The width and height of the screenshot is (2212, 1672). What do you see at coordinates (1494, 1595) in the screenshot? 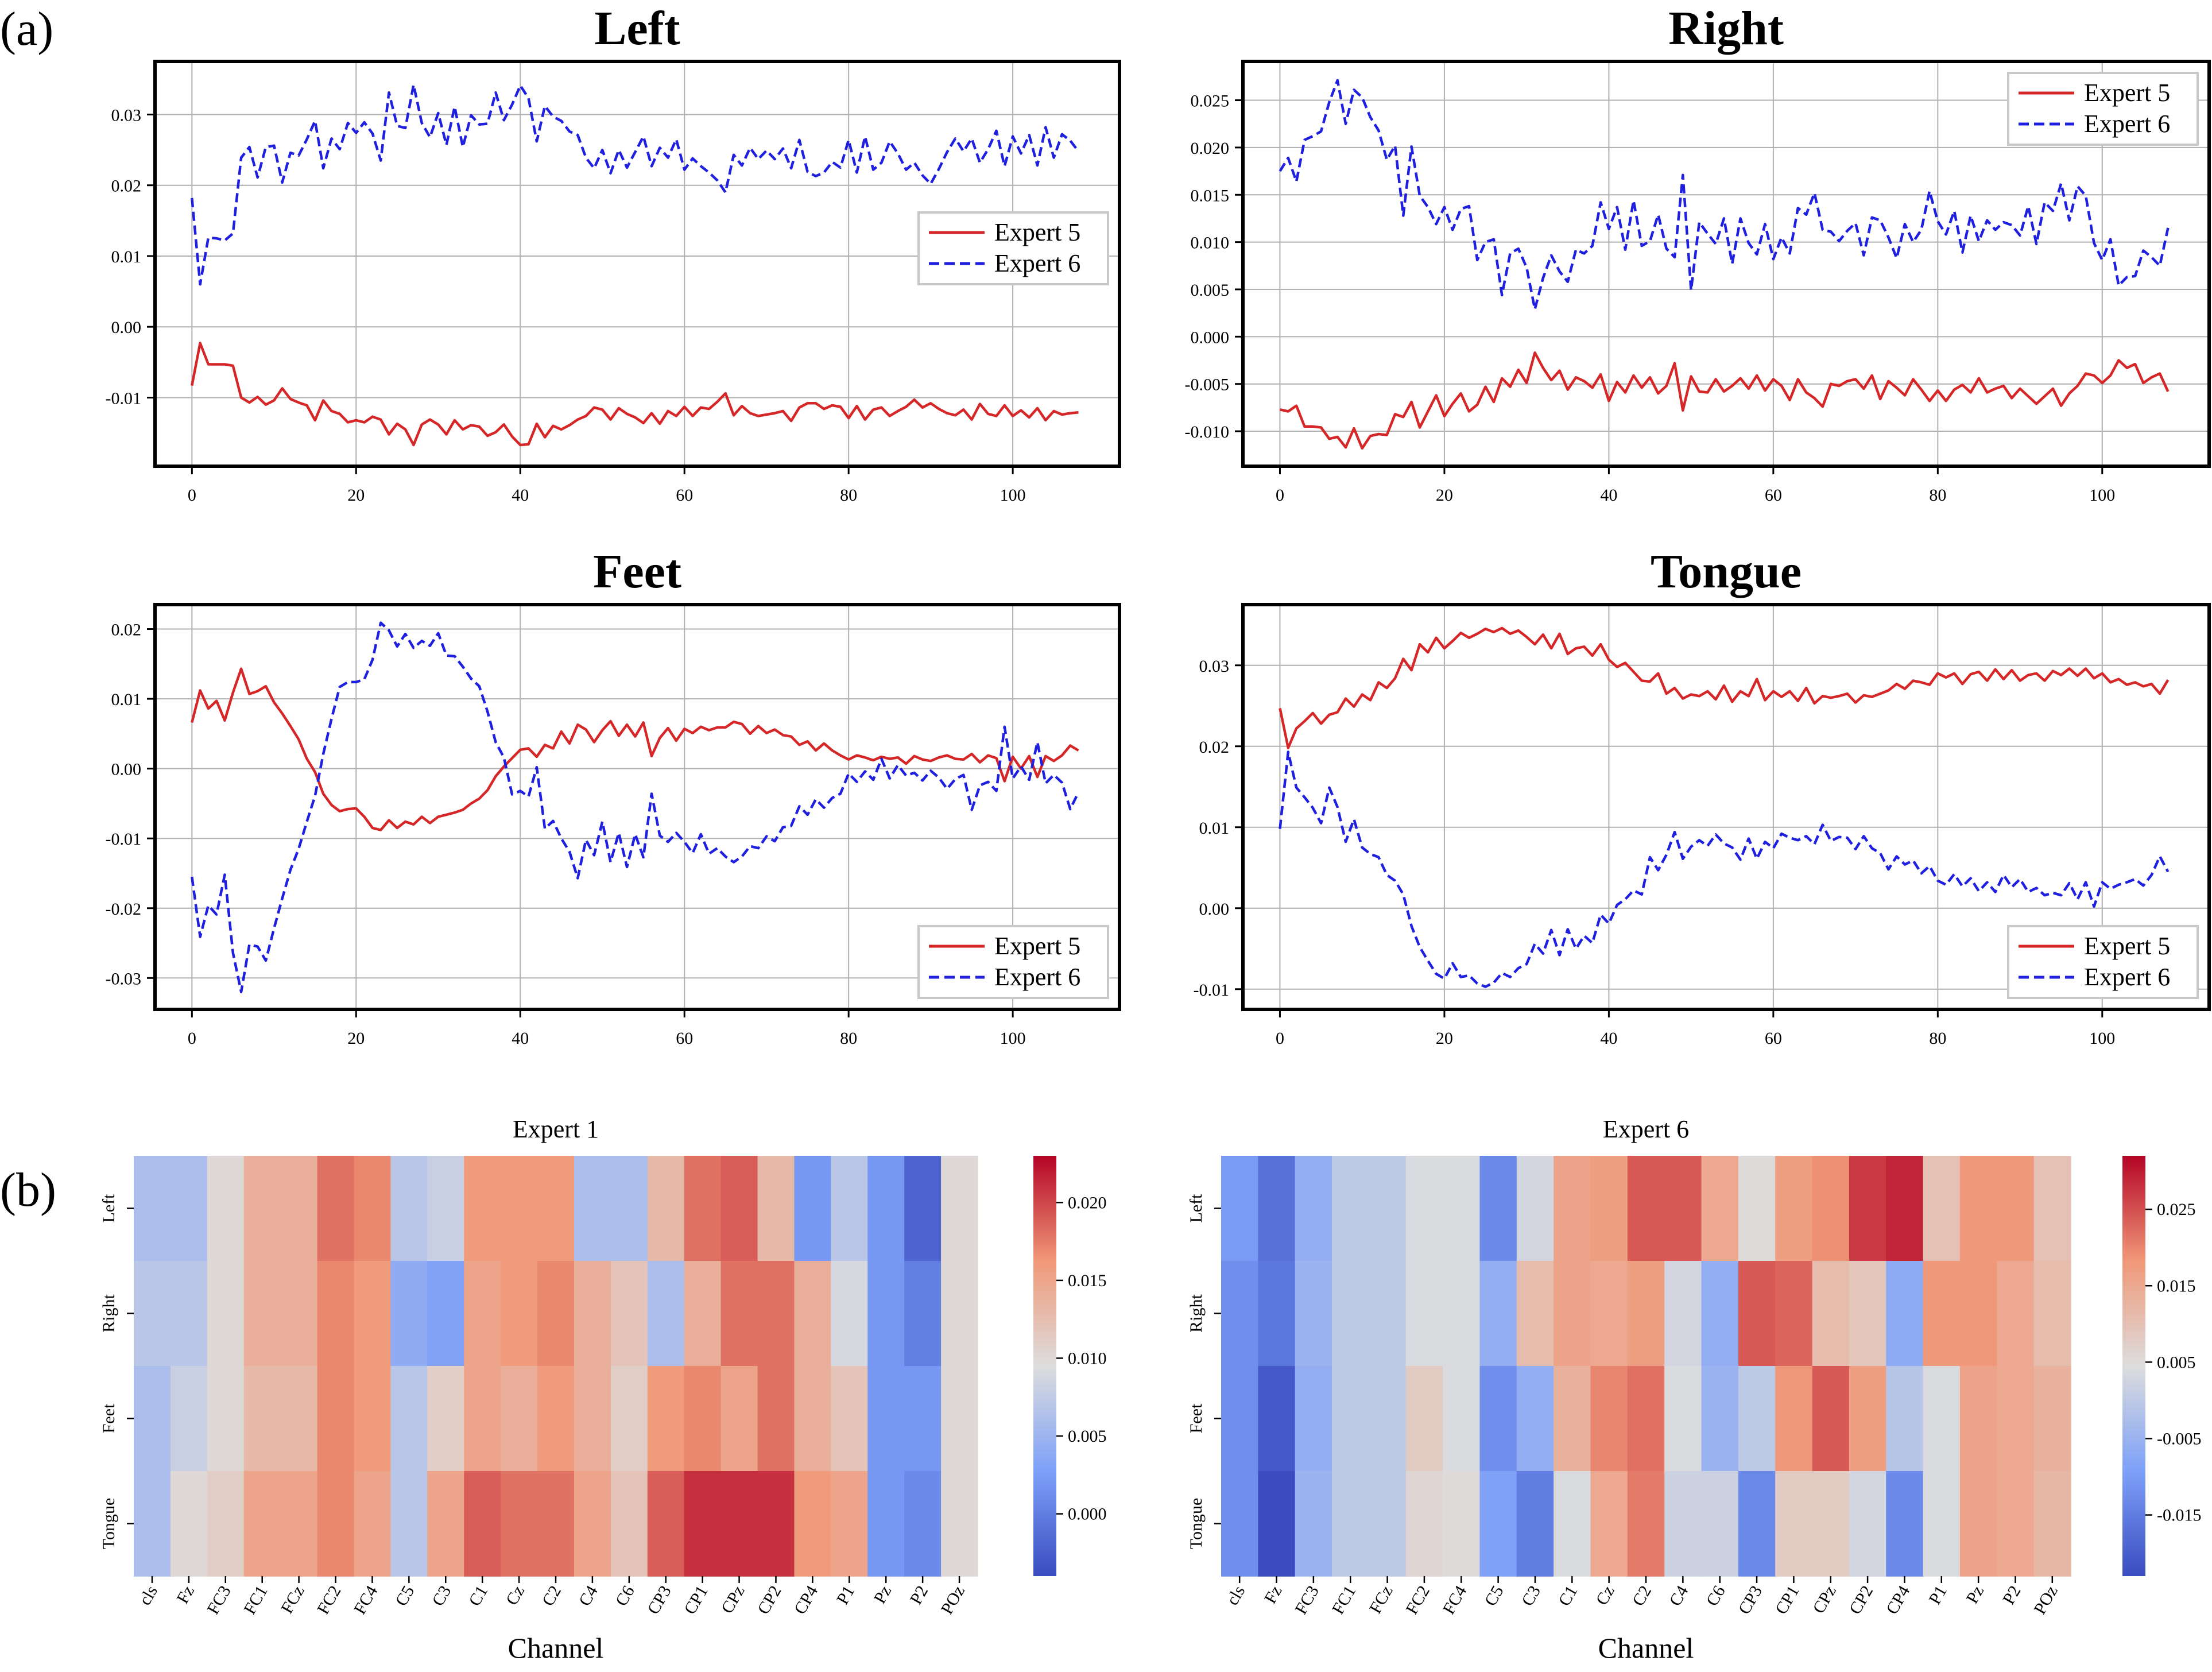
I see `column-label: C5` at bounding box center [1494, 1595].